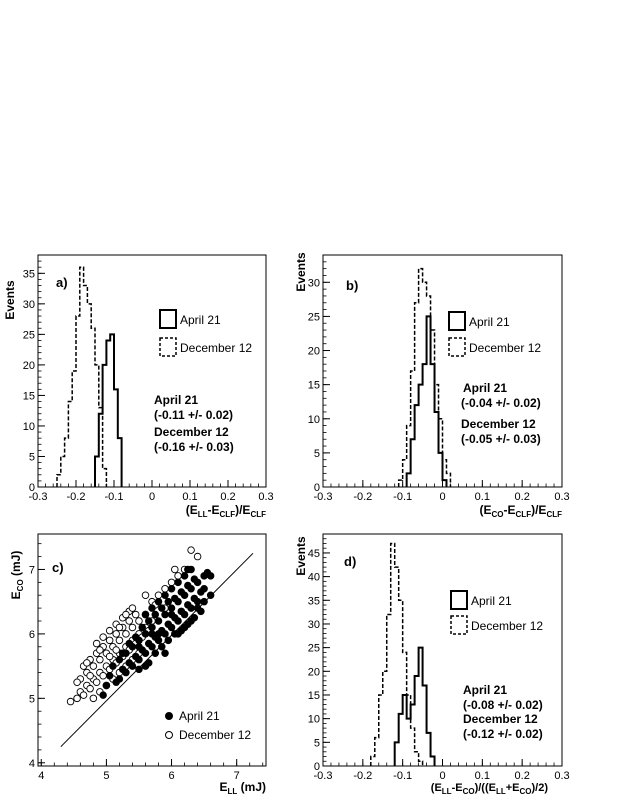 This screenshot has height=806, width=623. I want to click on annotation-value: (-0.16 +/- 0.03), so click(194, 447).